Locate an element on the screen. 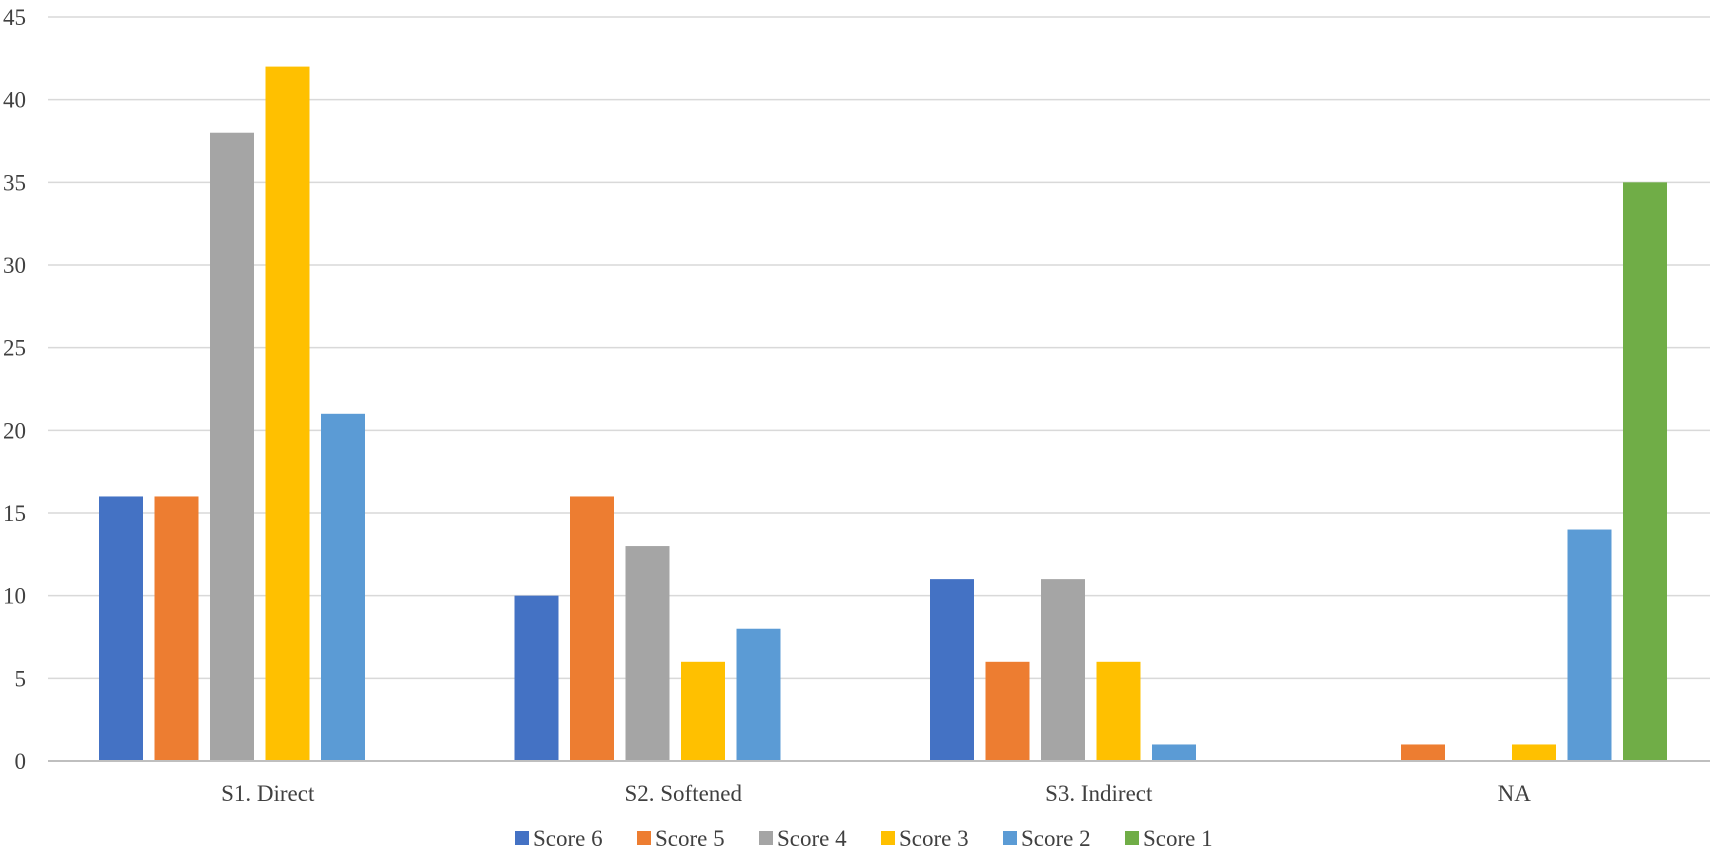  x-category-label: S1. Direct is located at coordinates (268, 793).